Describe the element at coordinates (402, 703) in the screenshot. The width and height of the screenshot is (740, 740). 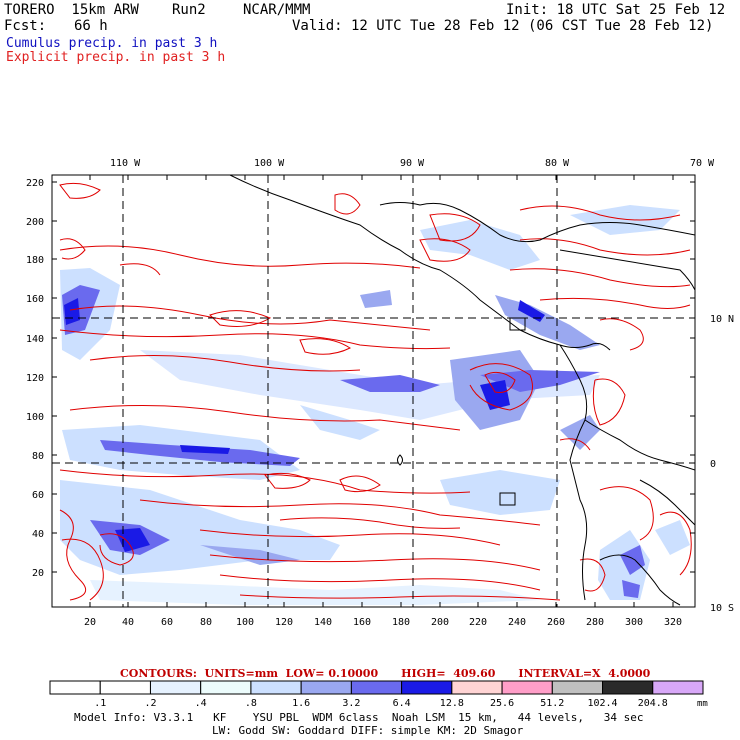
I see `color-bar-label: 6.4` at that location.